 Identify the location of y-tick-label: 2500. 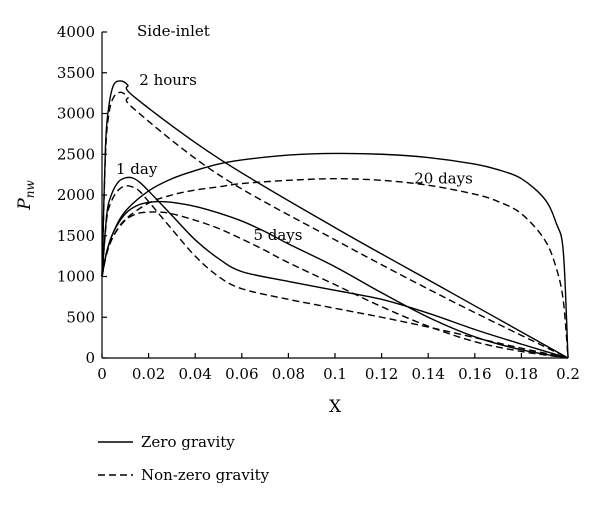
(76, 154).